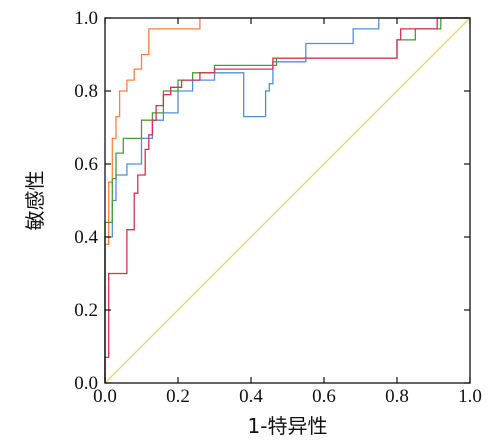 This screenshot has height=442, width=498. What do you see at coordinates (35, 201) in the screenshot?
I see `y-axis-label: 敏感性` at bounding box center [35, 201].